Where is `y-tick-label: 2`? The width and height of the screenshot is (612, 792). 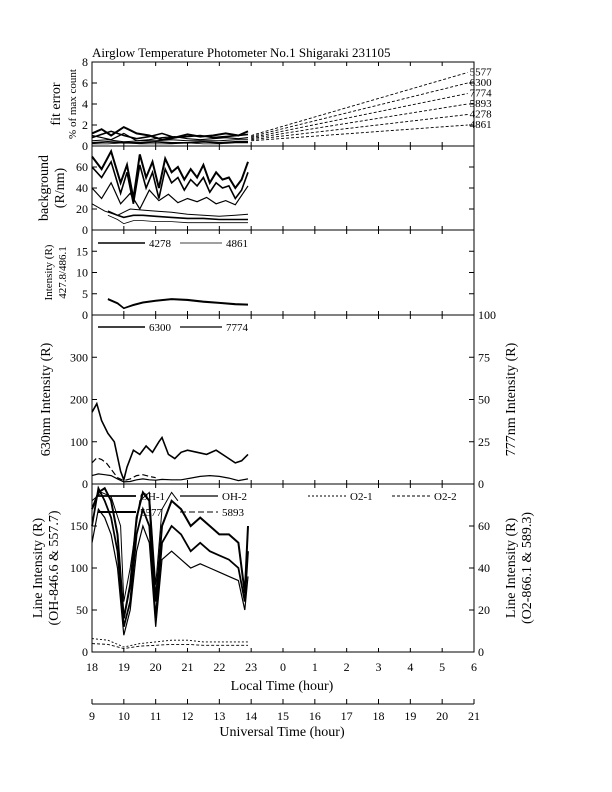 y-tick-label: 2 is located at coordinates (85, 125).